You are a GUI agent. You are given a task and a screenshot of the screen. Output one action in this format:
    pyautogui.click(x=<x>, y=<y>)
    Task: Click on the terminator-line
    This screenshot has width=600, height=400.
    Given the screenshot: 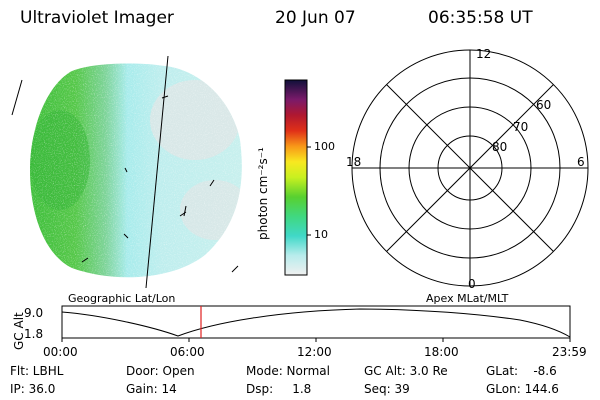 What is the action you would take?
    pyautogui.click(x=157, y=172)
    